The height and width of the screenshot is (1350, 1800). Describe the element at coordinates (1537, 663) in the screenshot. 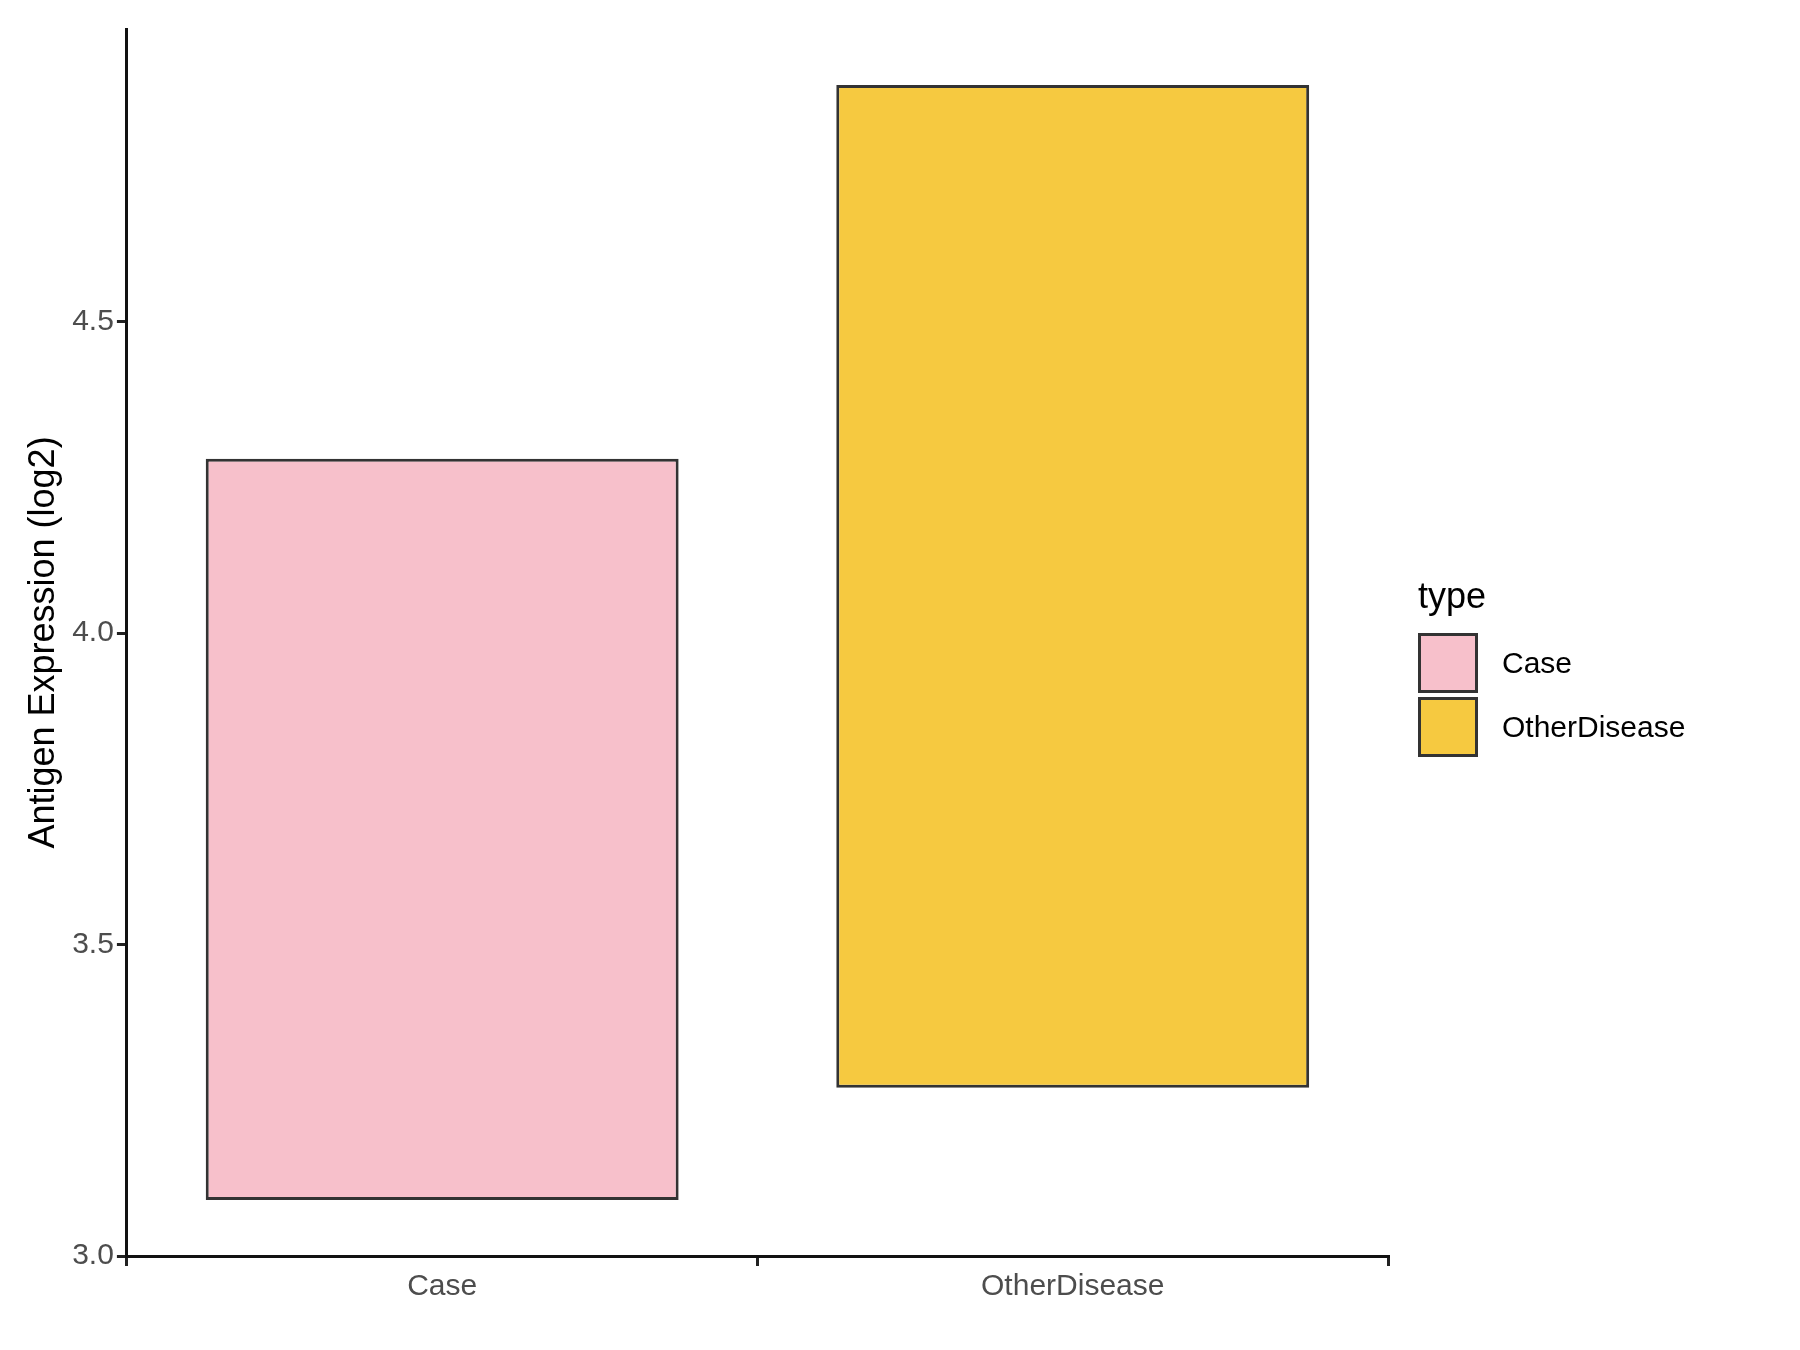

I see `legend-label: Case` at that location.